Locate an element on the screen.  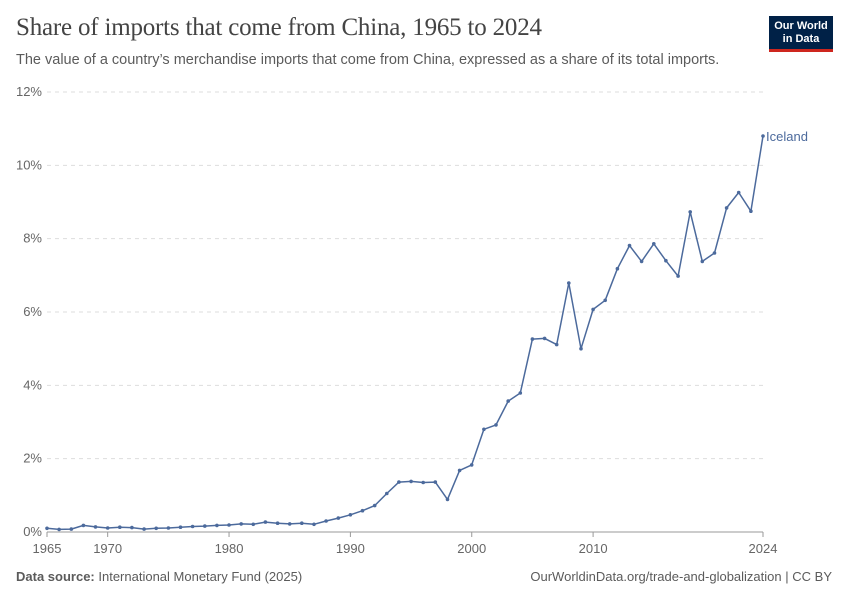
logo-line-2: in Data is located at coordinates (801, 39).